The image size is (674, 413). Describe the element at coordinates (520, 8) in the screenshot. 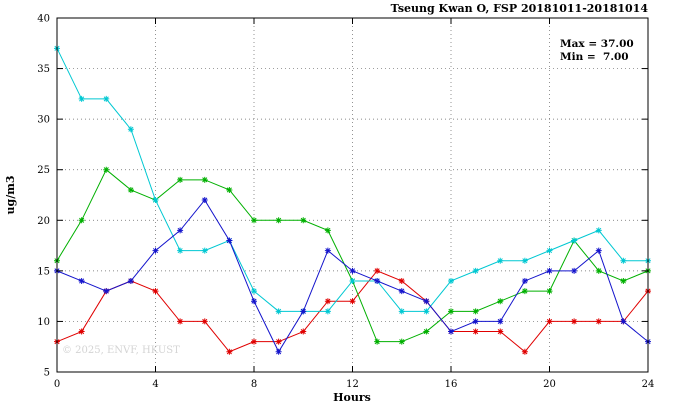

I see `chart-title: Tseung Kwan O, FSP 20181011-20181014` at that location.